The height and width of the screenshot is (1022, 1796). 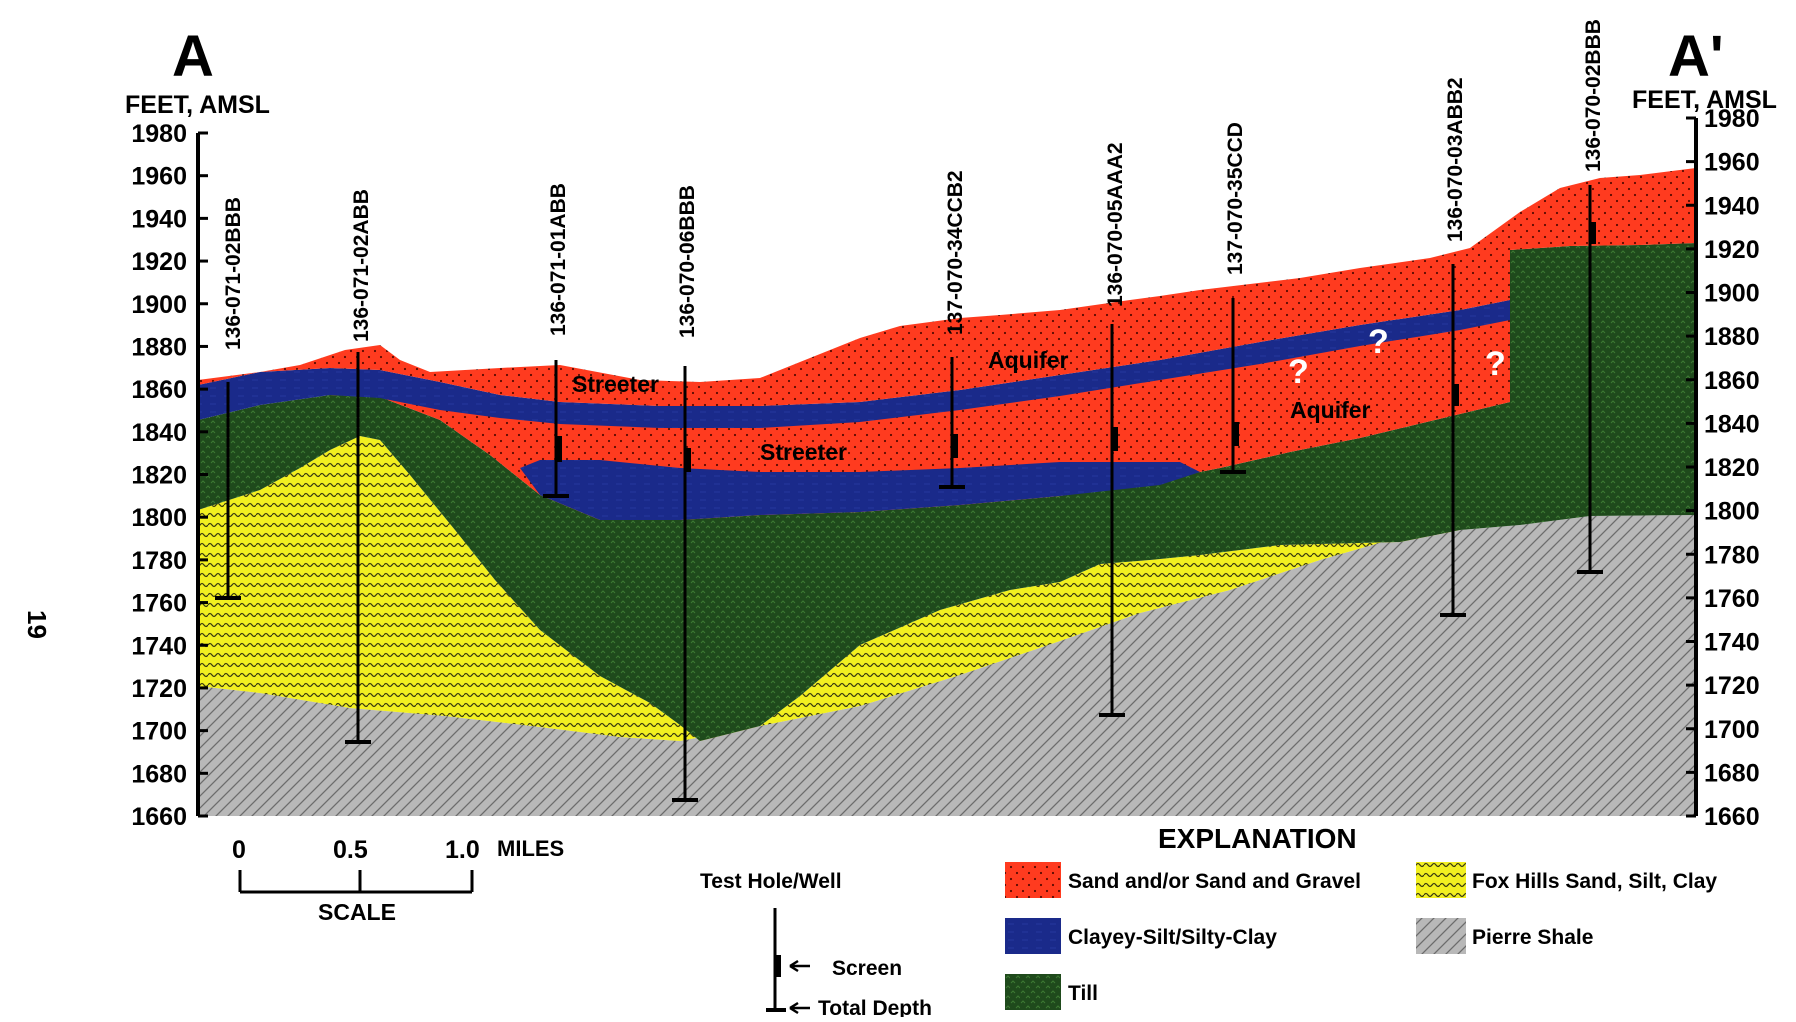 What do you see at coordinates (159, 177) in the screenshot?
I see `left-tick-label: 1960` at bounding box center [159, 177].